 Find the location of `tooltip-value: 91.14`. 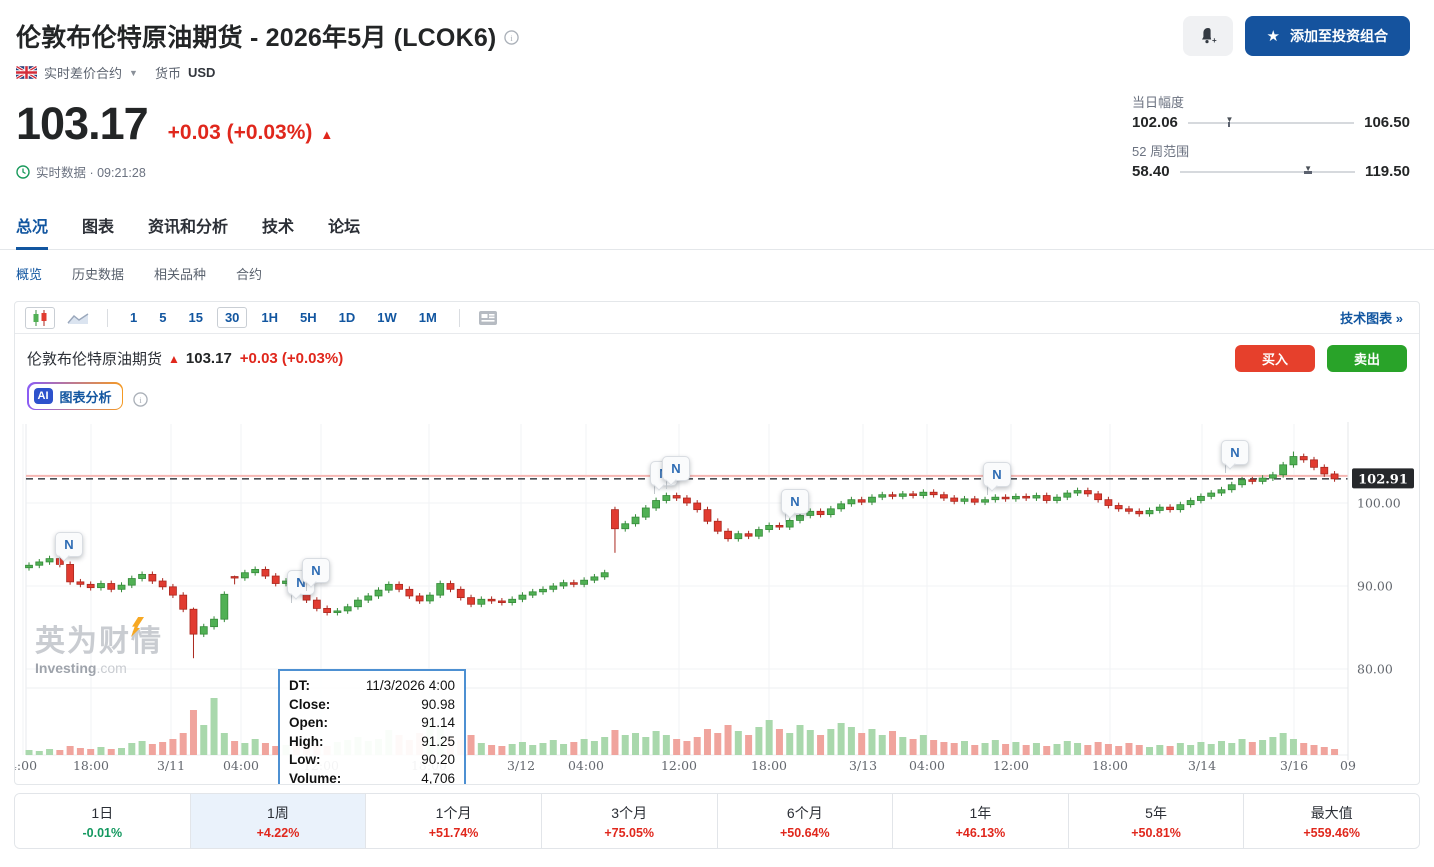

tooltip-value: 91.14 is located at coordinates (438, 723).